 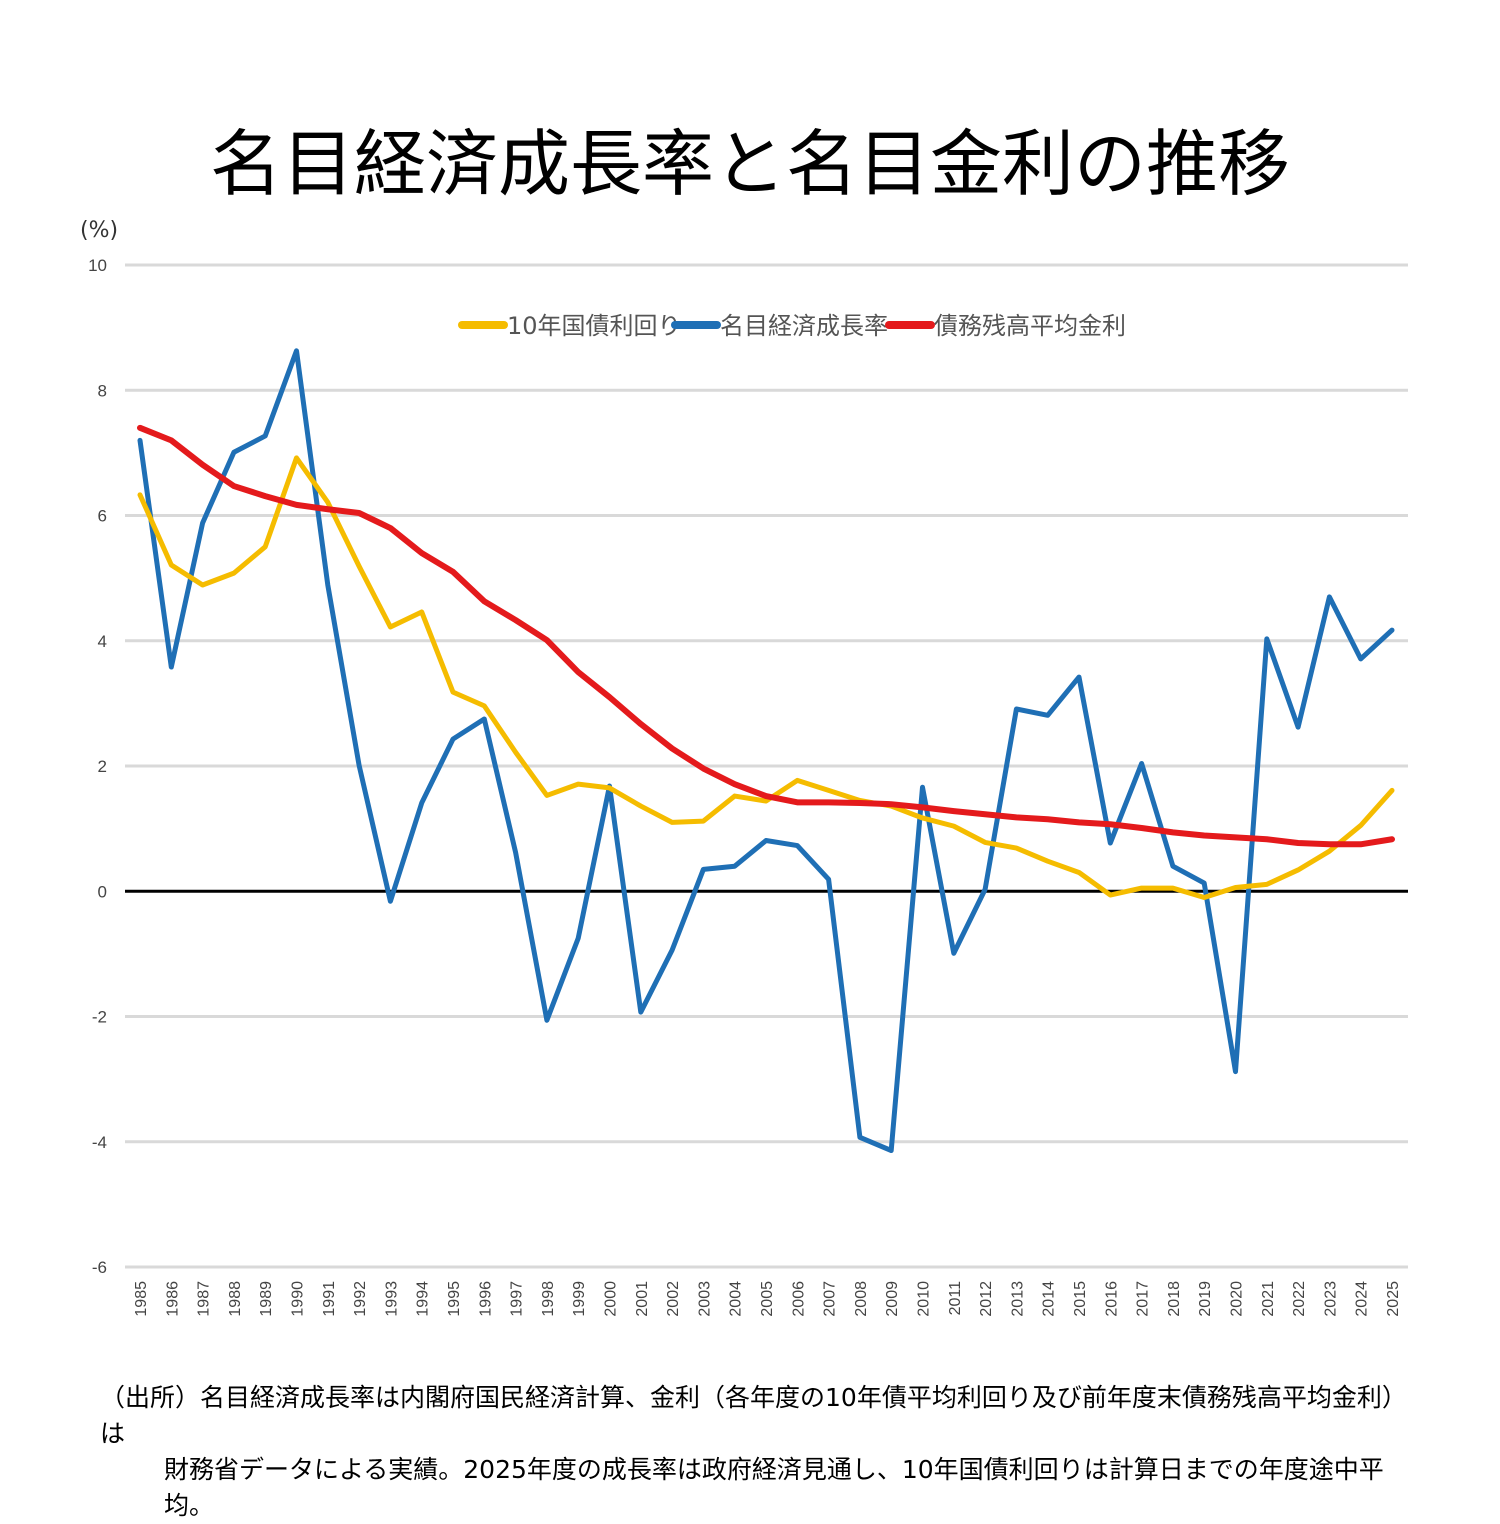 I want to click on x-tick-label: 2009, so click(x=892, y=1299).